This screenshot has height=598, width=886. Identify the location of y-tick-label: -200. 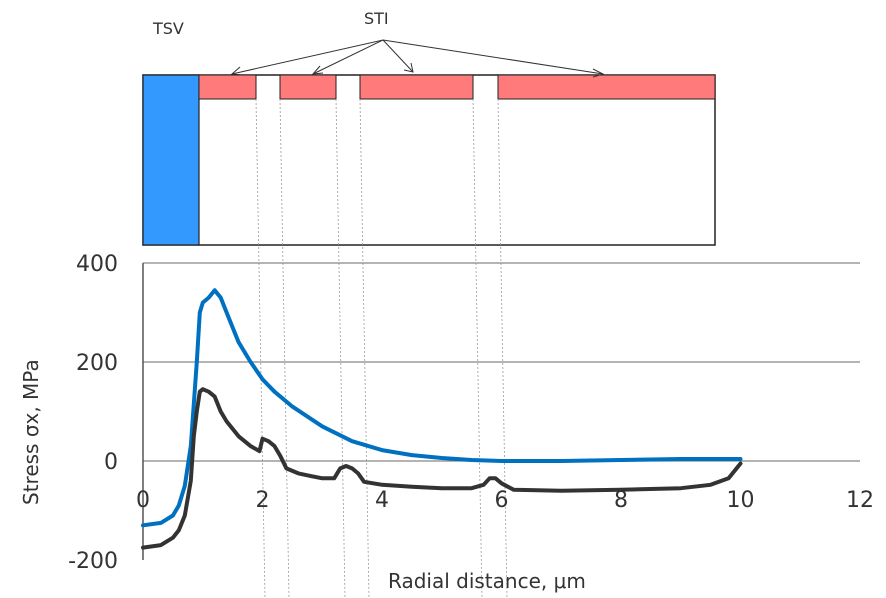
(93, 561).